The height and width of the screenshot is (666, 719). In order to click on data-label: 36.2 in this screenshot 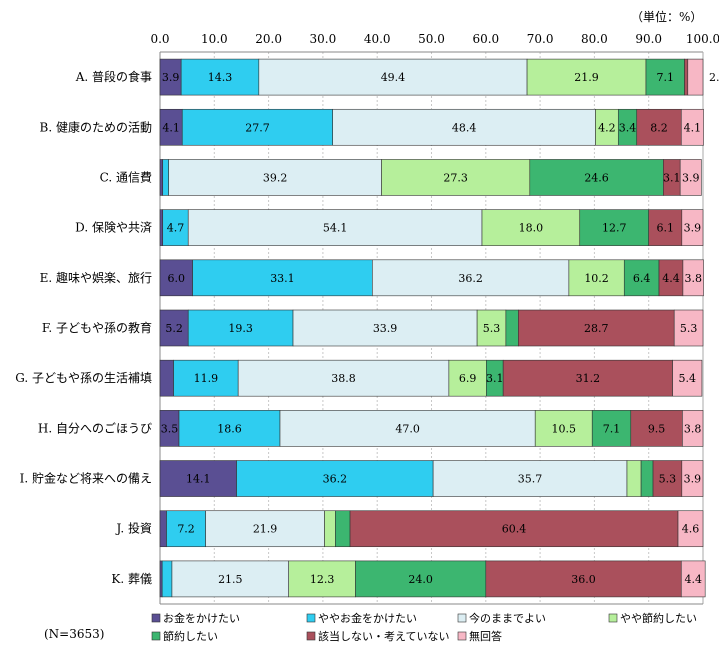, I will do `click(335, 479)`.